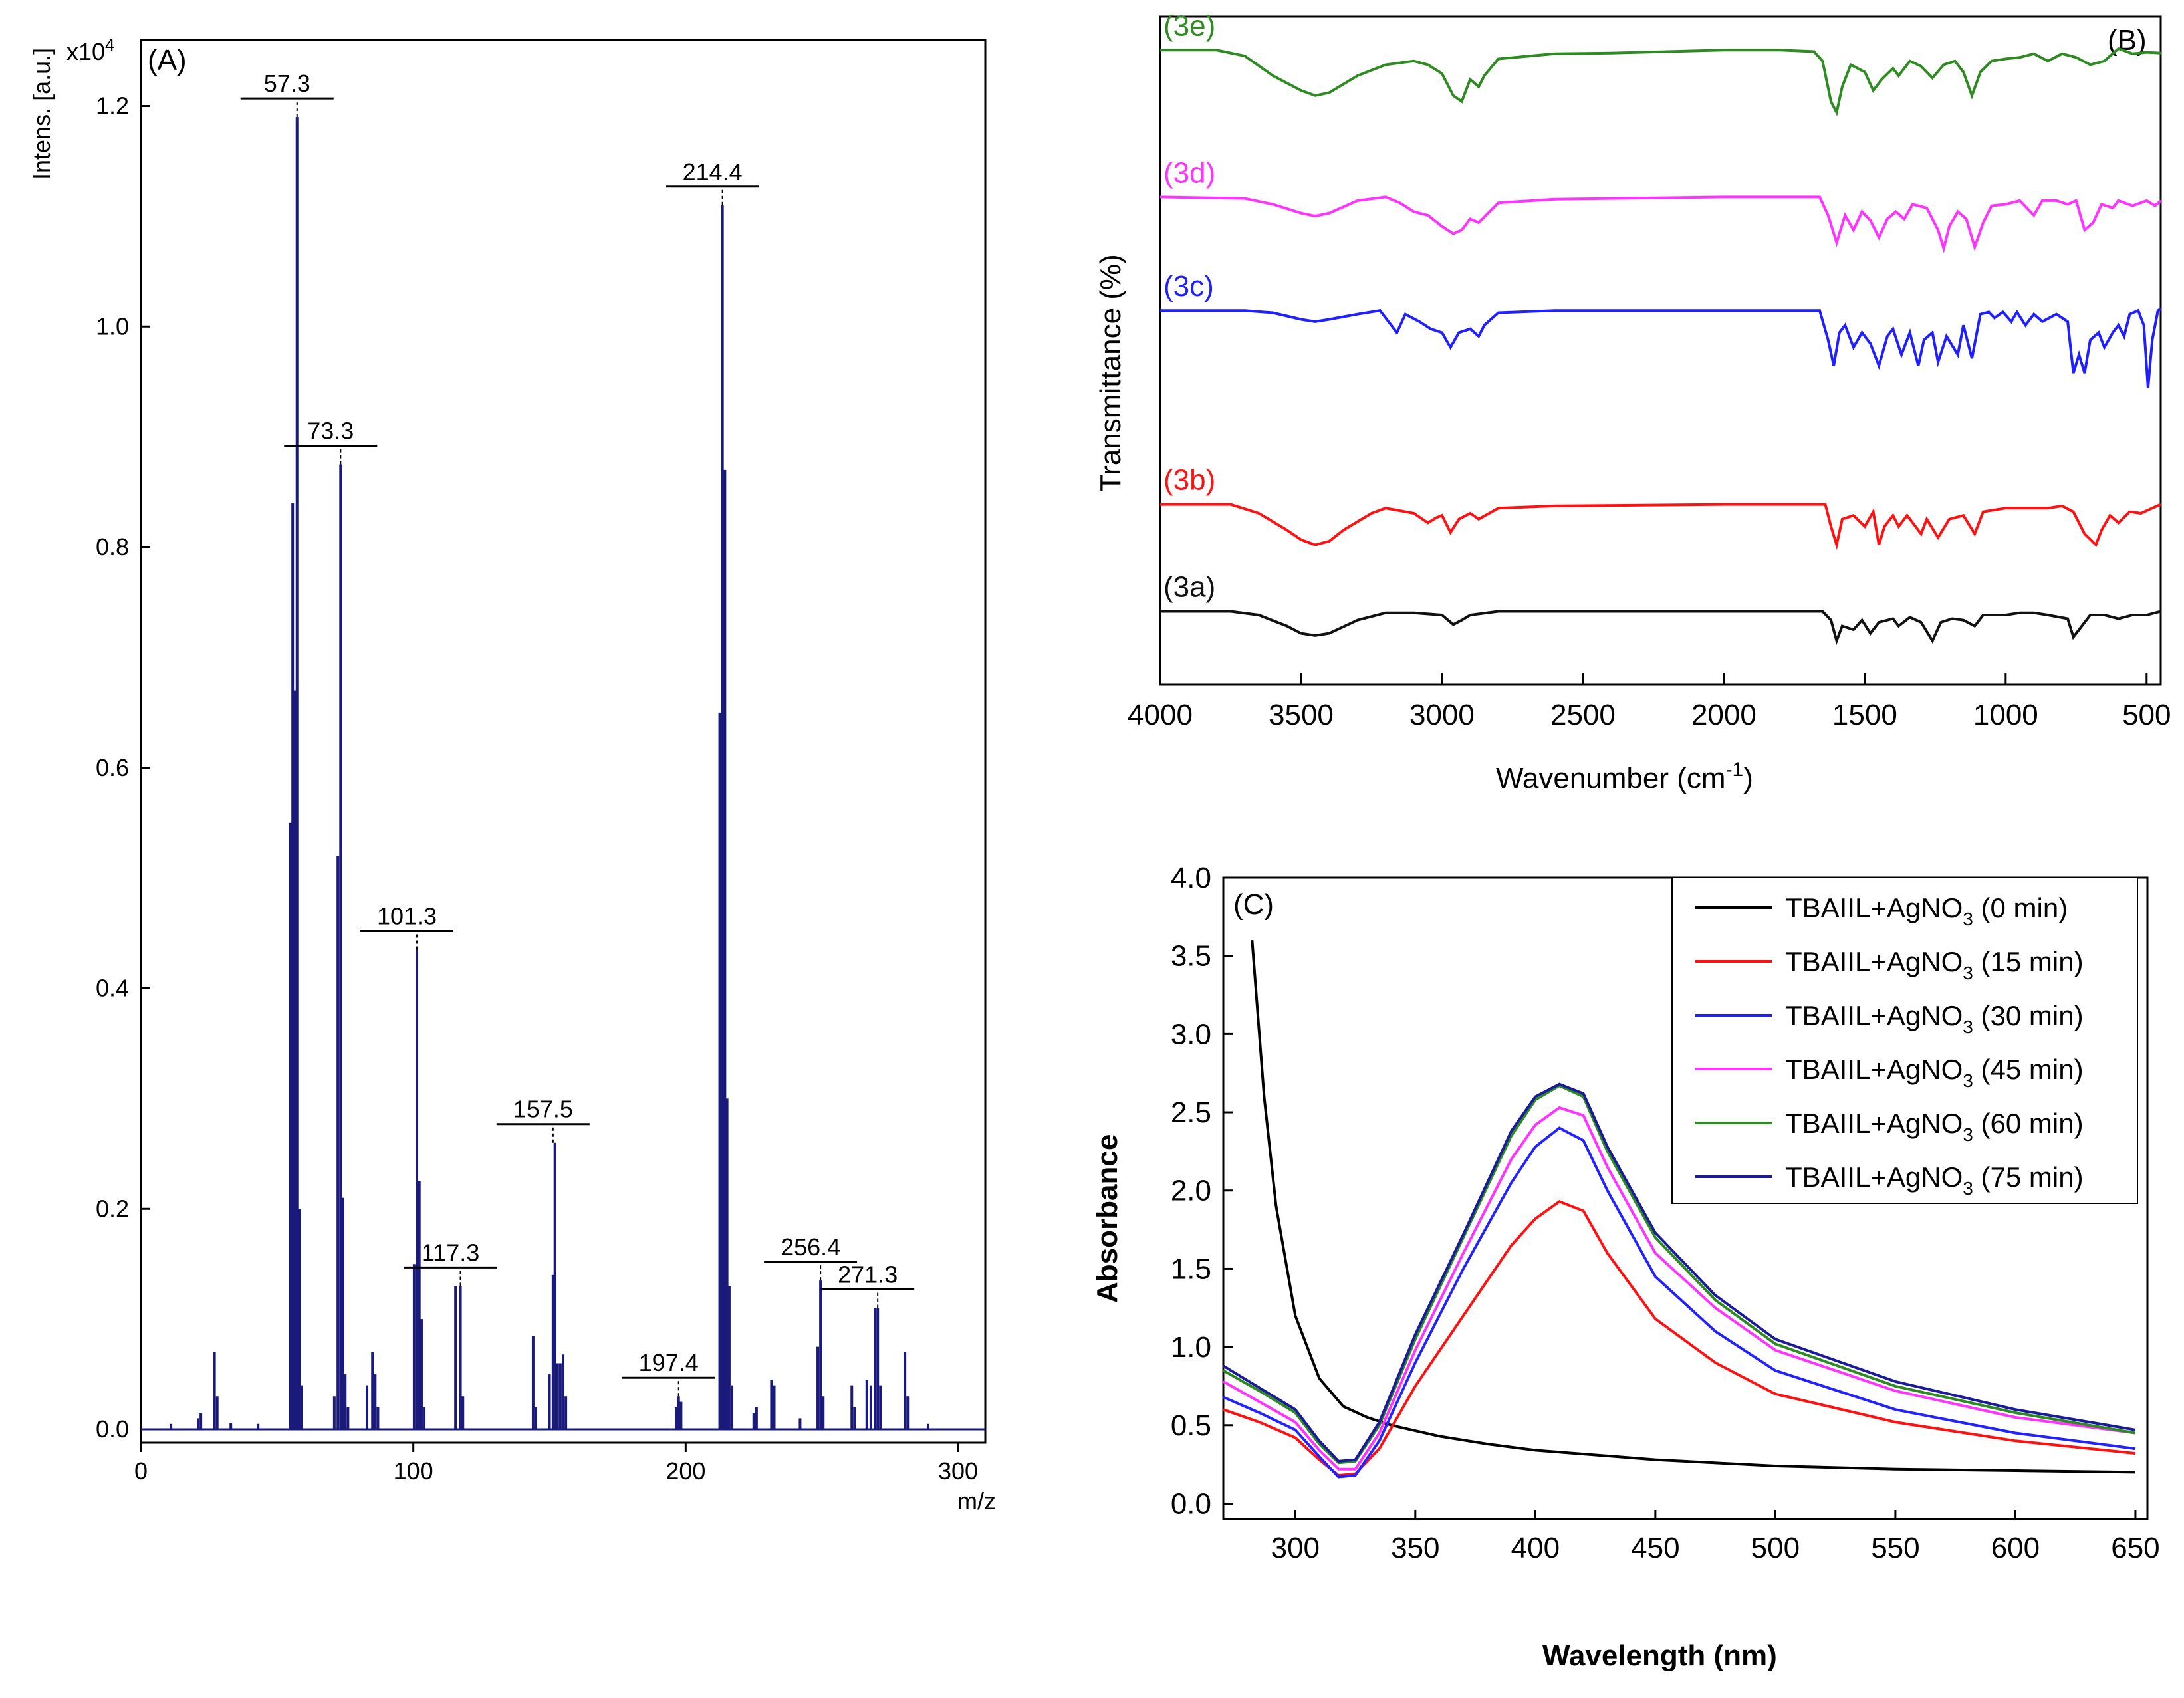 This screenshot has width=2184, height=1698. Describe the element at coordinates (330, 431) in the screenshot. I see `annotation-label: 73.3` at that location.